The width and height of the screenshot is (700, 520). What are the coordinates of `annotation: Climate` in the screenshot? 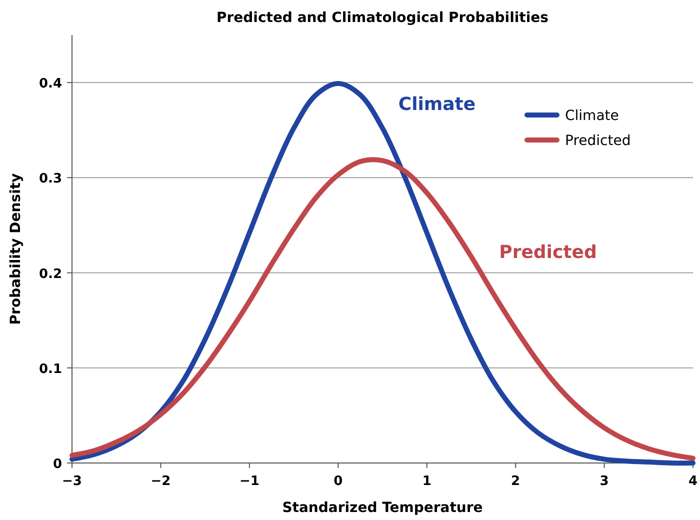 It's located at (437, 104).